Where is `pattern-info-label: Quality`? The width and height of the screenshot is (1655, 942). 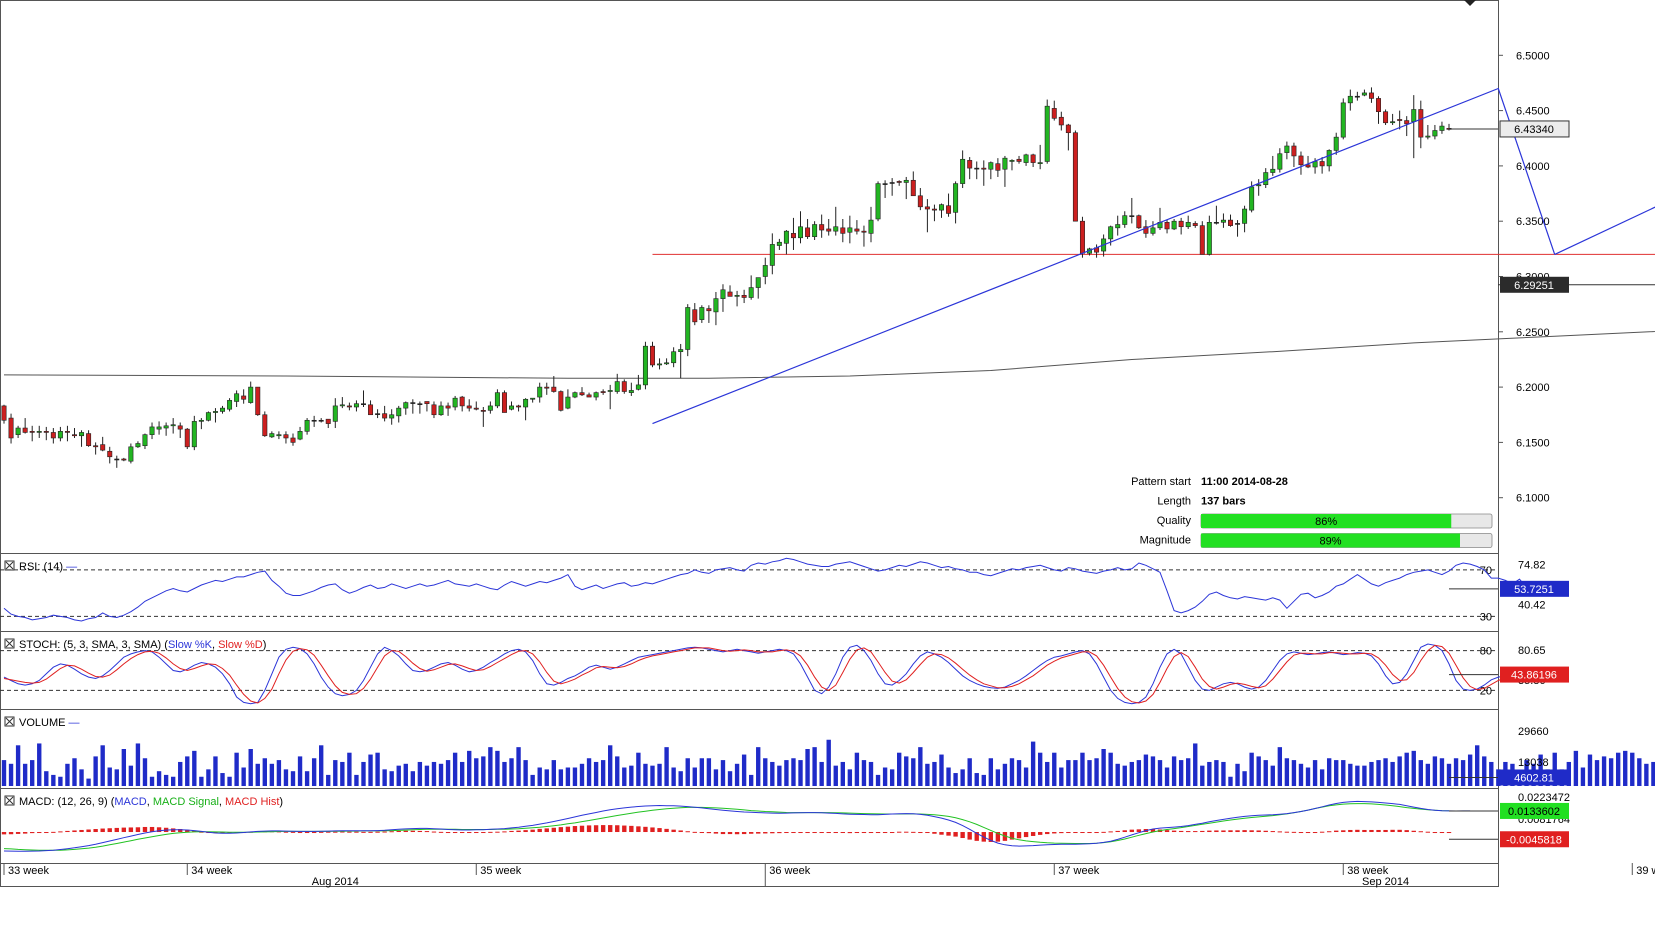
pattern-info-label: Quality is located at coordinates (1174, 521).